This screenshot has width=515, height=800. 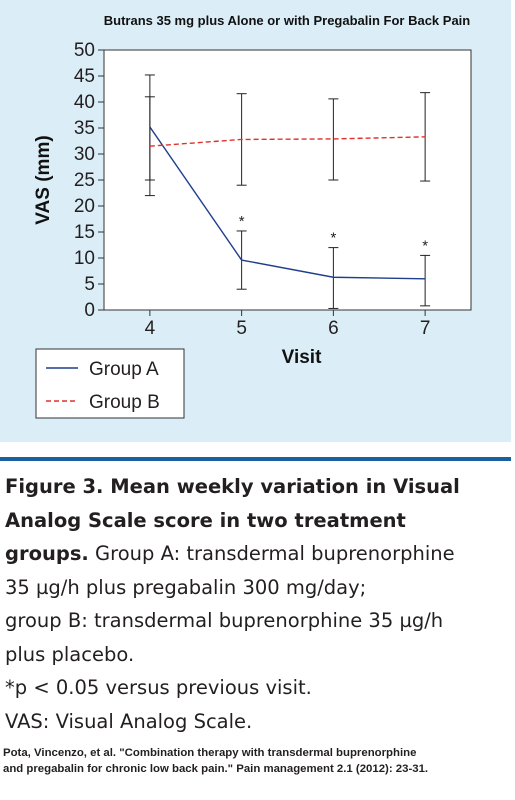 I want to click on legend-label: Group A, so click(x=124, y=369).